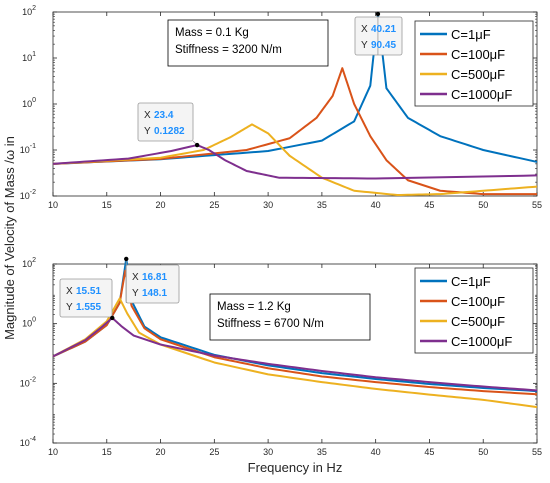 The width and height of the screenshot is (550, 483). What do you see at coordinates (28, 442) in the screenshot?
I see `bottom-y-tick-label: 10⁻⁴` at bounding box center [28, 442].